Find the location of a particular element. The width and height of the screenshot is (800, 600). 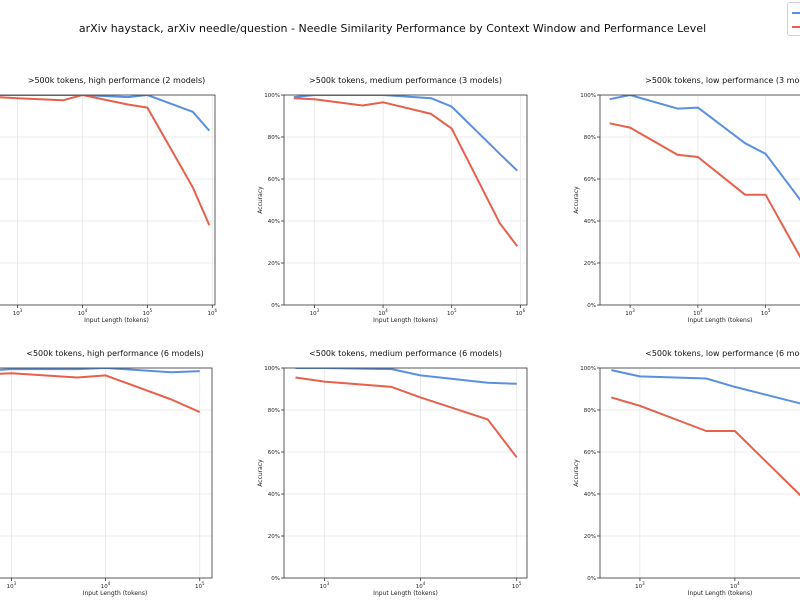

subplot-title: <500k tokens, low performance (6 models) is located at coordinates (722, 353).